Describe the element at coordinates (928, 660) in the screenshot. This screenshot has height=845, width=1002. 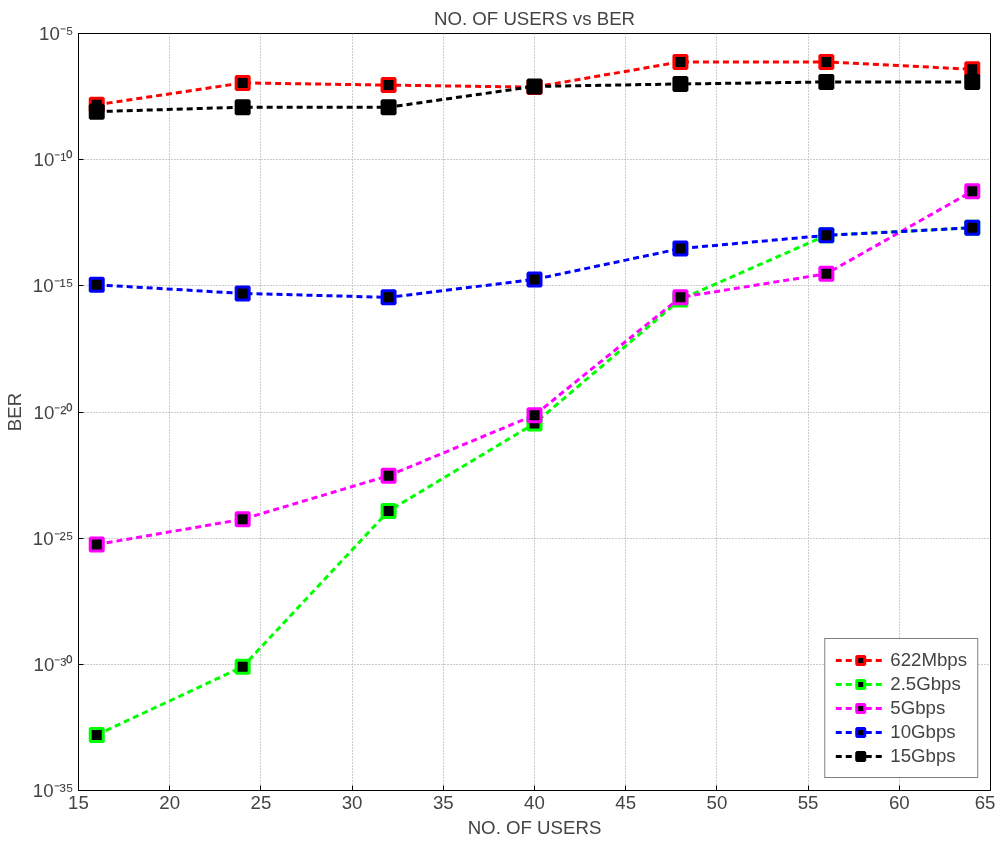
I see `legend-label: 622Mbps` at that location.